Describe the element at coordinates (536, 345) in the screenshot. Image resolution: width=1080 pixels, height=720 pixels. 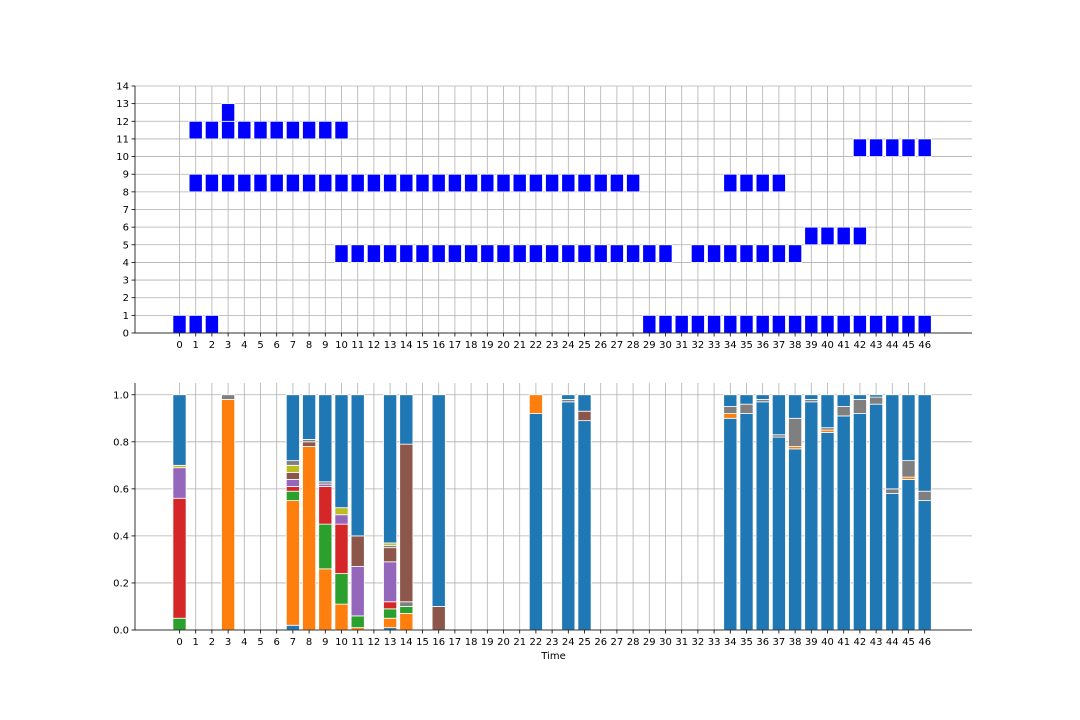
I see `x-tick-label: 22` at that location.